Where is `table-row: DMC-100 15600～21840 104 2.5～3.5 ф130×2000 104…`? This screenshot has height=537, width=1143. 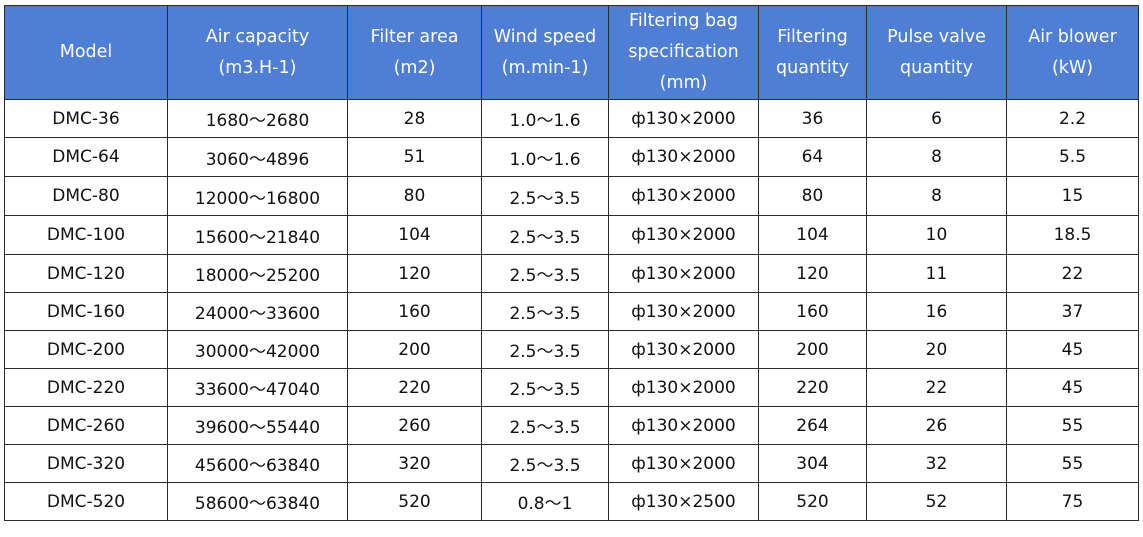 table-row: DMC-100 15600～21840 104 2.5～3.5 ф130×2000 104… is located at coordinates (571, 235).